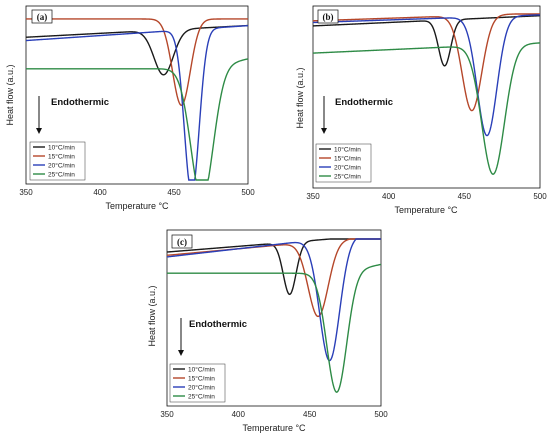 The height and width of the screenshot is (436, 550). What do you see at coordinates (381, 414) in the screenshot?
I see `panel-c-xtick: 500` at bounding box center [381, 414].